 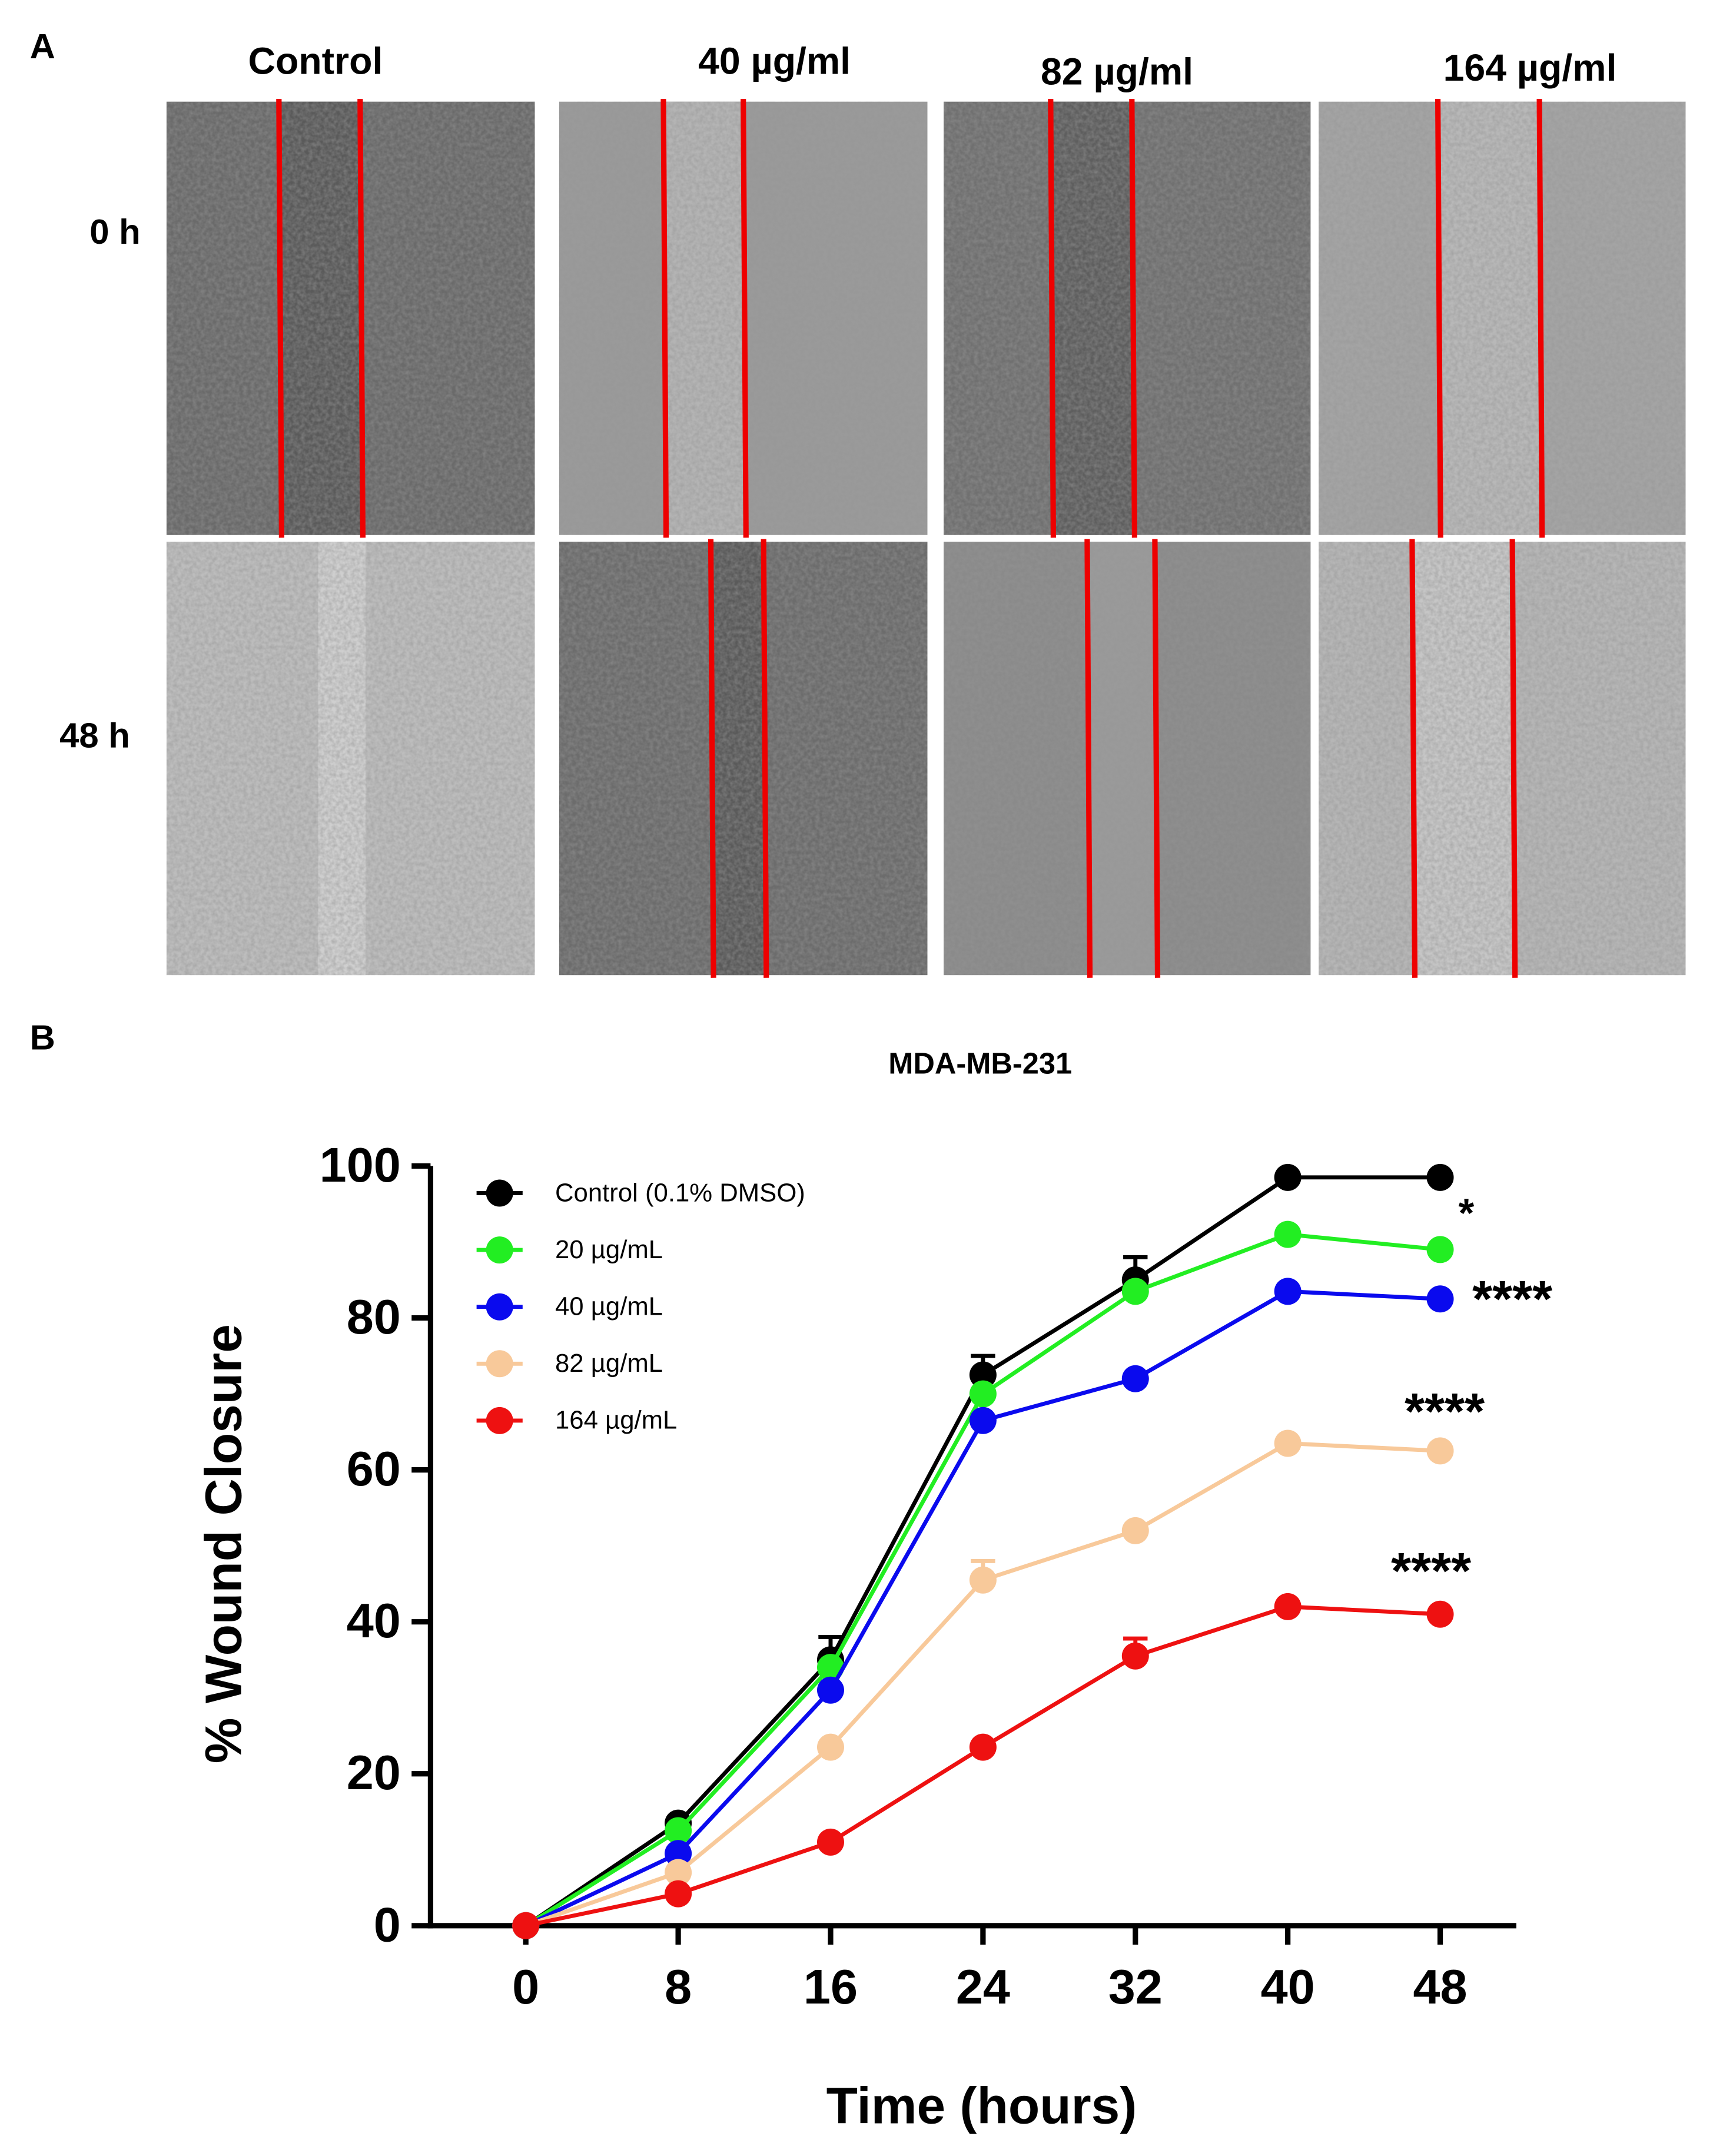 I want to click on x-tick-label: 16, so click(x=831, y=1987).